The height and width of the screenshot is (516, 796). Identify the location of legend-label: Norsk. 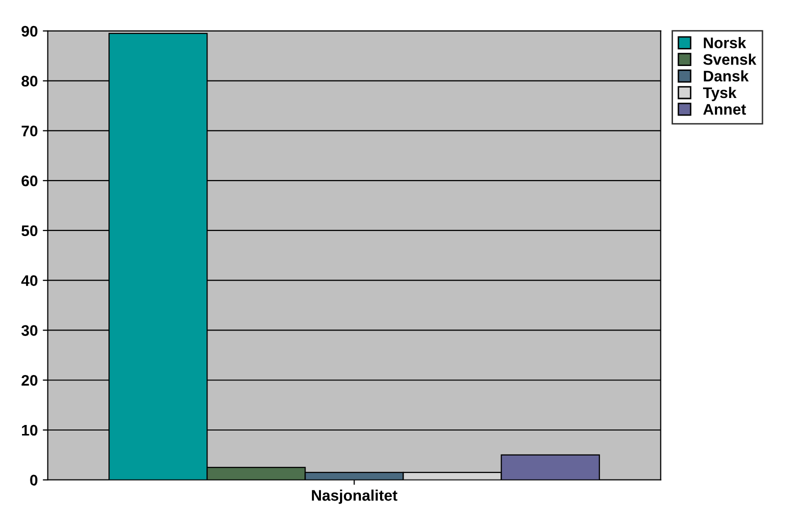
(725, 42).